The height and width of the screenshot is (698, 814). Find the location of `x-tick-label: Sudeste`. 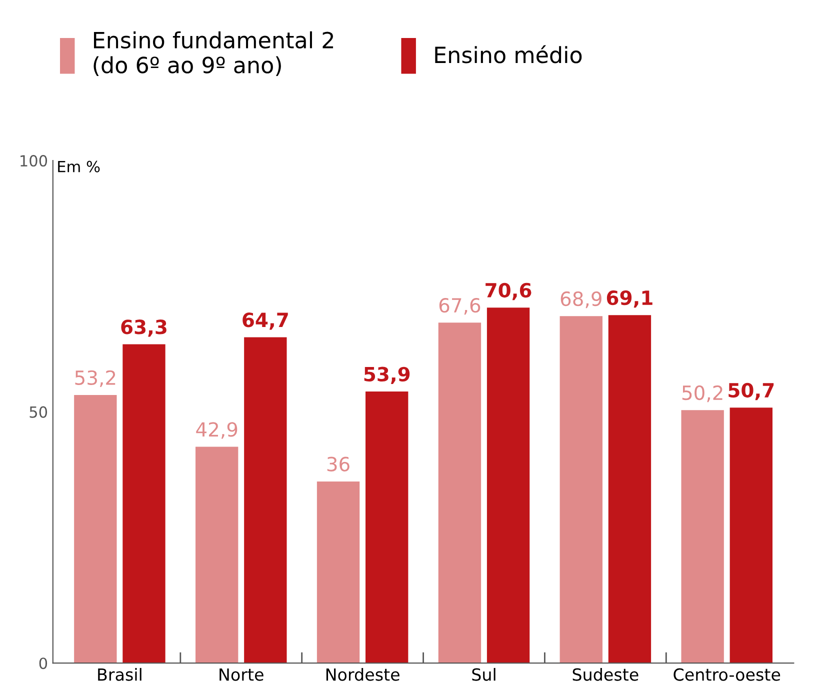

x-tick-label: Sudeste is located at coordinates (605, 674).